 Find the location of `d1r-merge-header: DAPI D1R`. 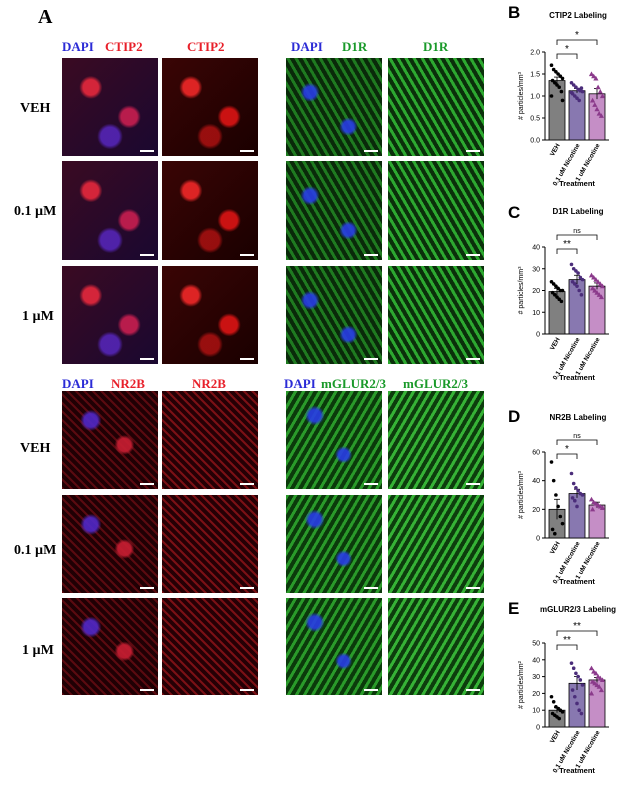

d1r-merge-header: DAPI D1R is located at coordinates (329, 47).